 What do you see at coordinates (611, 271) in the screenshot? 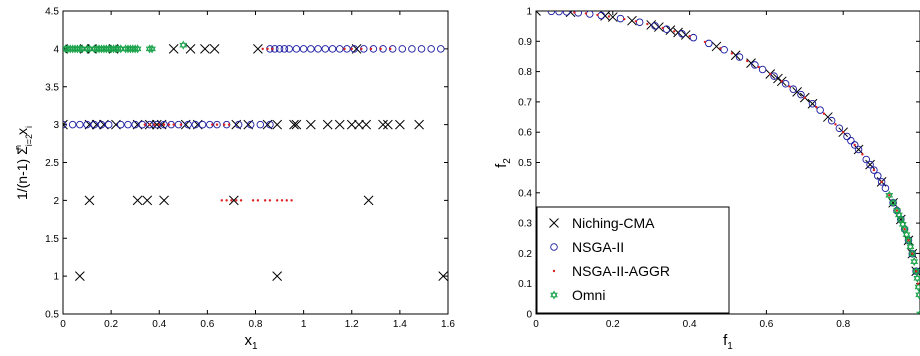
I see `legend-item-nsga-ii-aggr: NSGA-II-AGGR` at bounding box center [611, 271].